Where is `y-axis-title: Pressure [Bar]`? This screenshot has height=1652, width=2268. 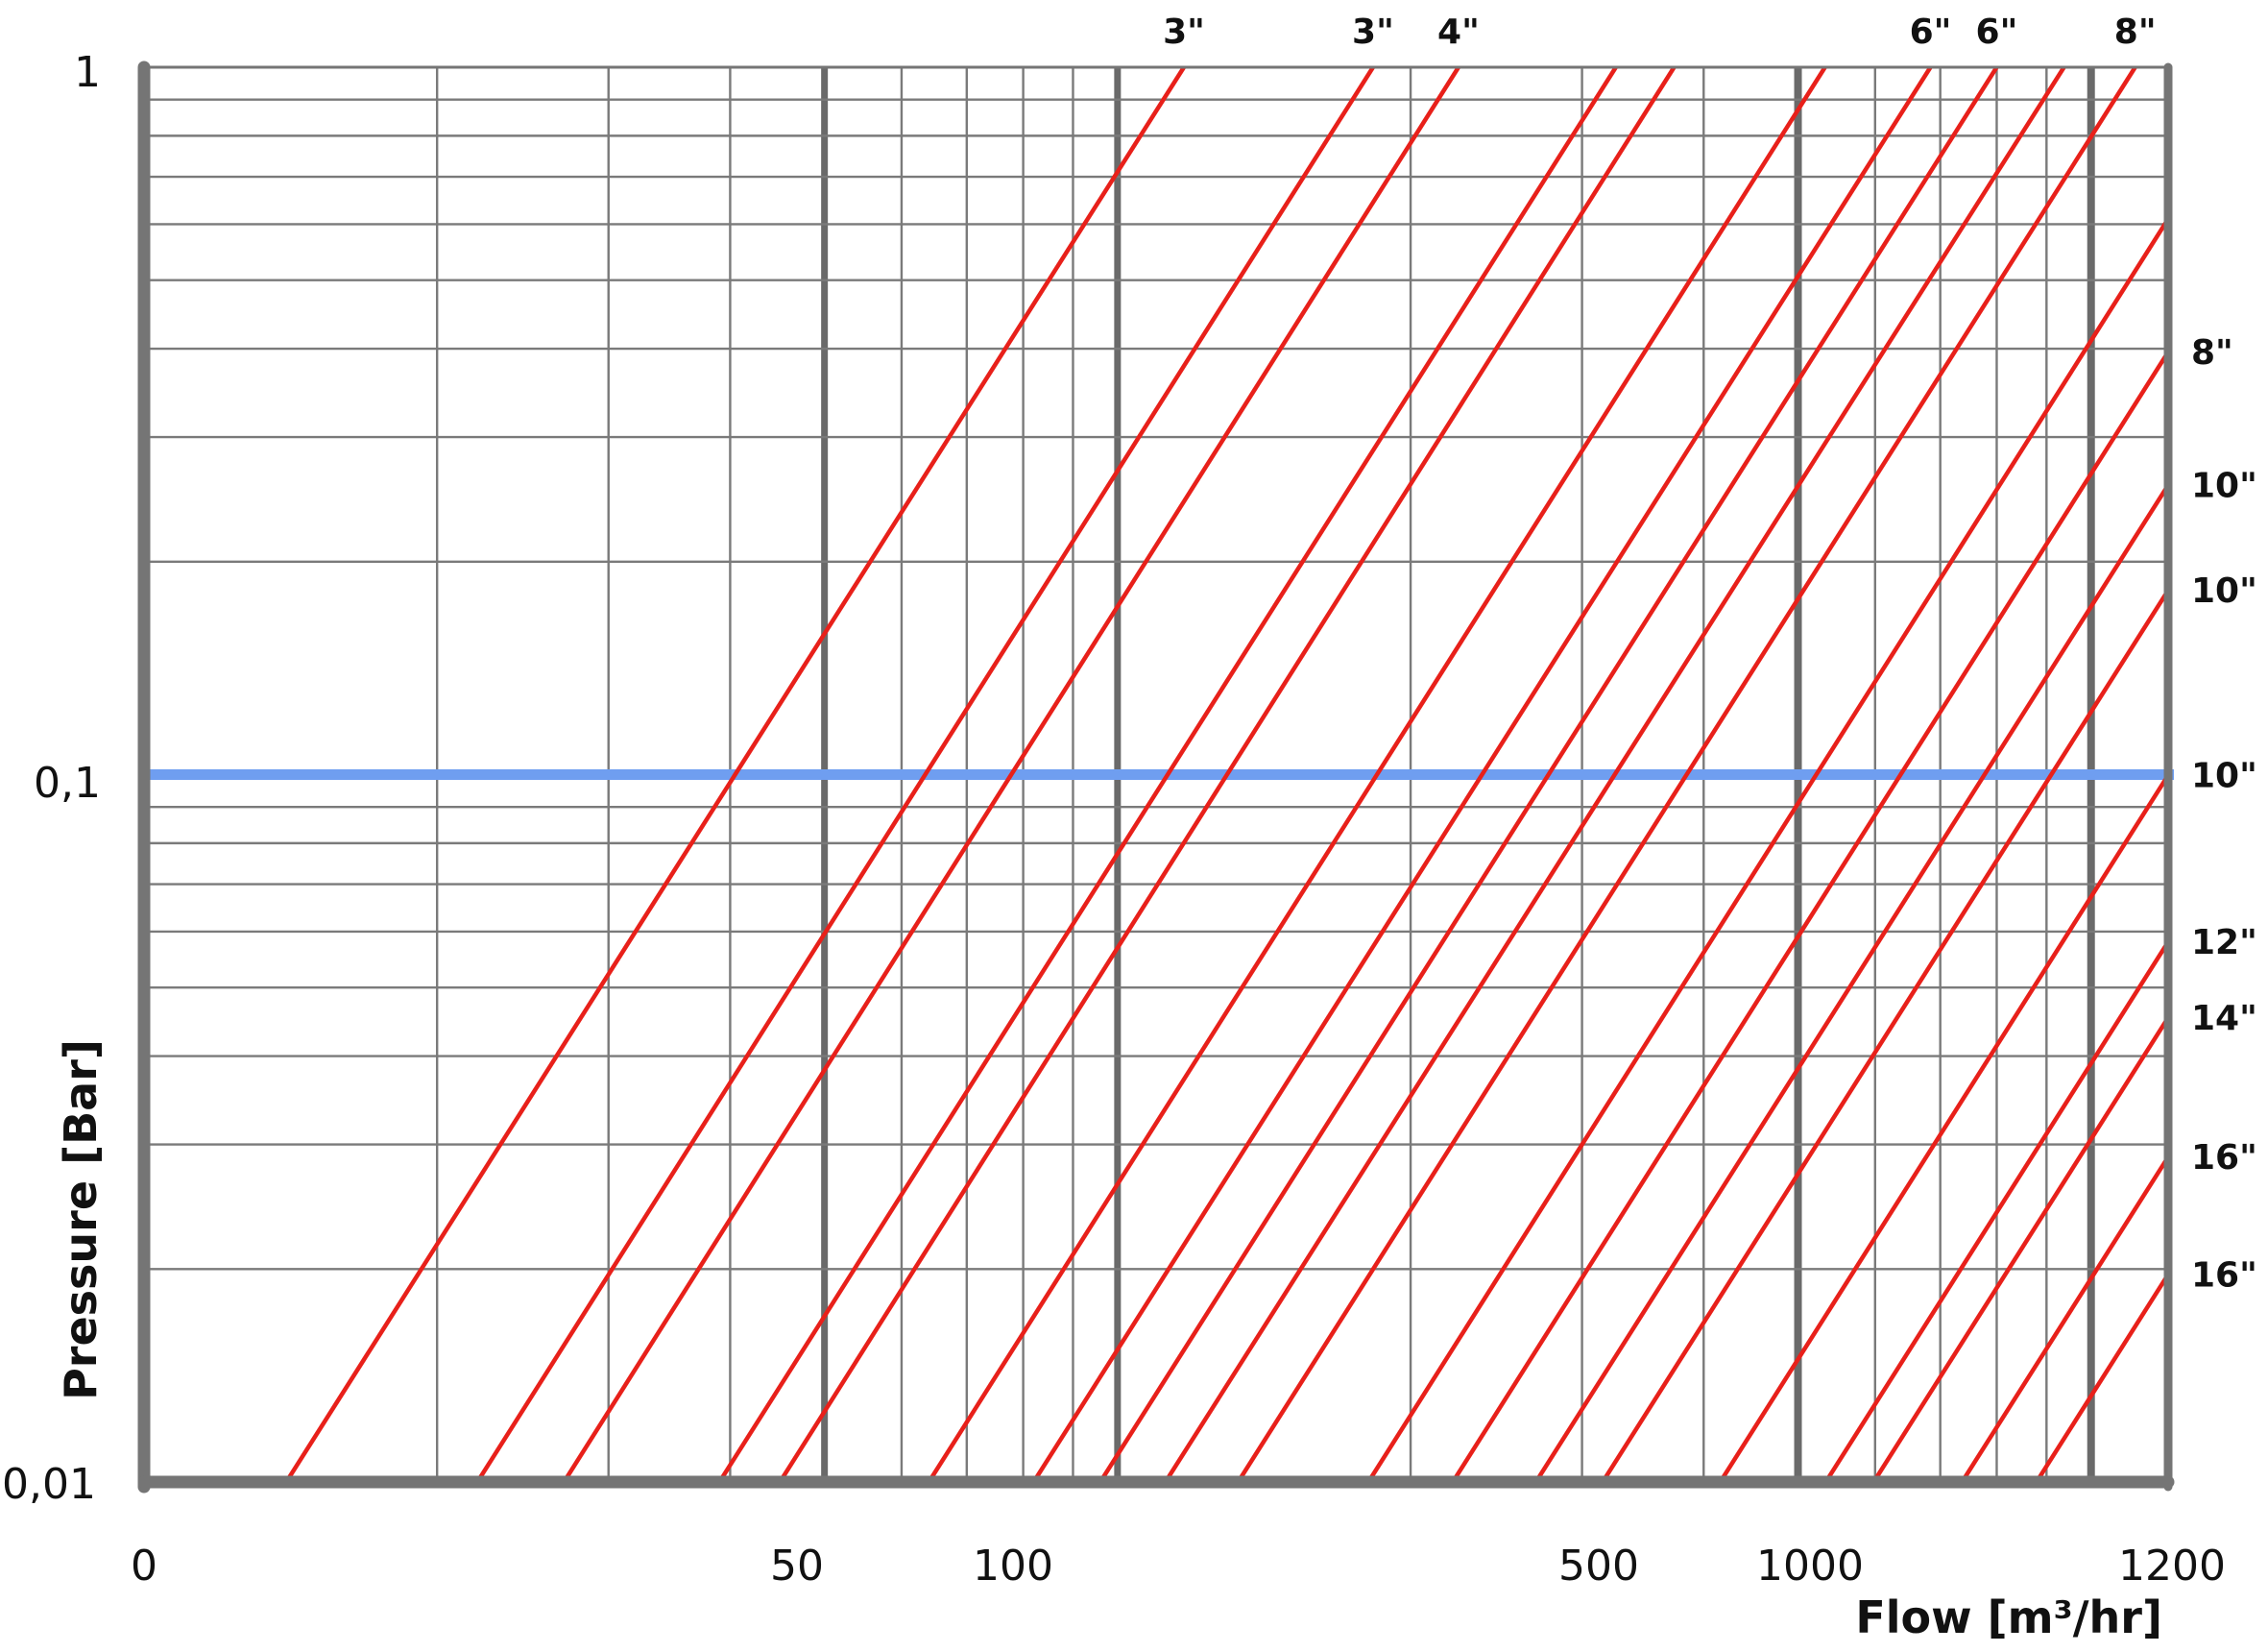
y-axis-title: Pressure [Bar] is located at coordinates (81, 1219).